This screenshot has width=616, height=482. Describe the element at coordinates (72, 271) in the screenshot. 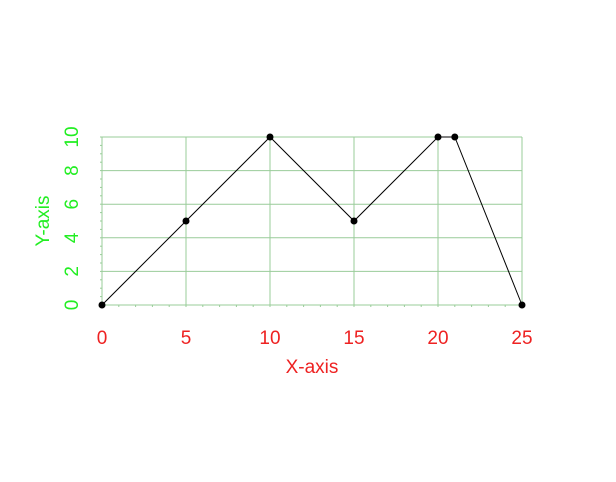

I see `y-tick-label: 2` at that location.